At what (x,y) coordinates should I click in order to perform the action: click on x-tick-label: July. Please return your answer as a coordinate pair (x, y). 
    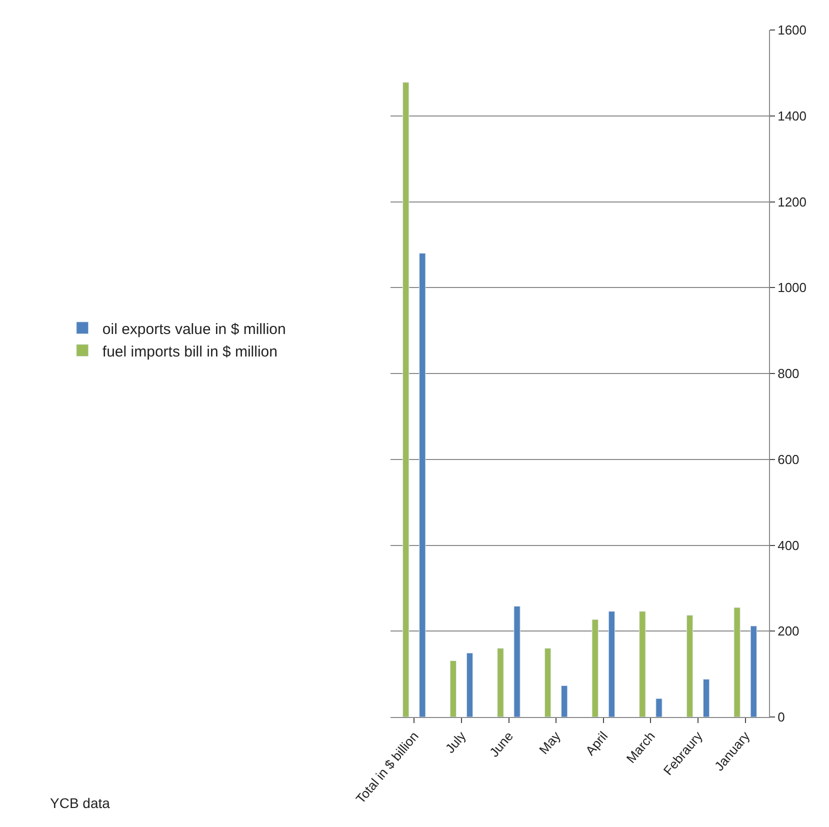
    Looking at the image, I should click on (456, 742).